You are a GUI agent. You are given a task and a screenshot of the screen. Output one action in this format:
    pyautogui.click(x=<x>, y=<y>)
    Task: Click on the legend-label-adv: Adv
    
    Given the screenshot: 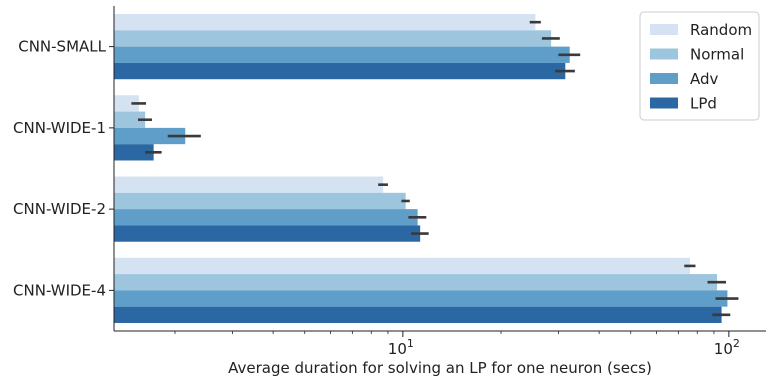 What is the action you would take?
    pyautogui.click(x=704, y=79)
    